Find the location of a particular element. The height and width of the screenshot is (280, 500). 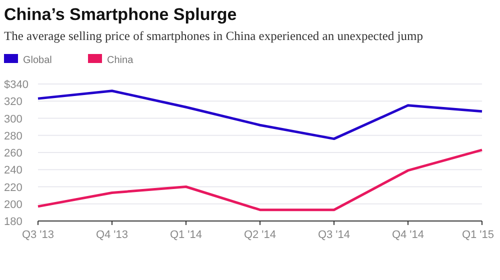

y-tick-label: 320 is located at coordinates (13, 102).